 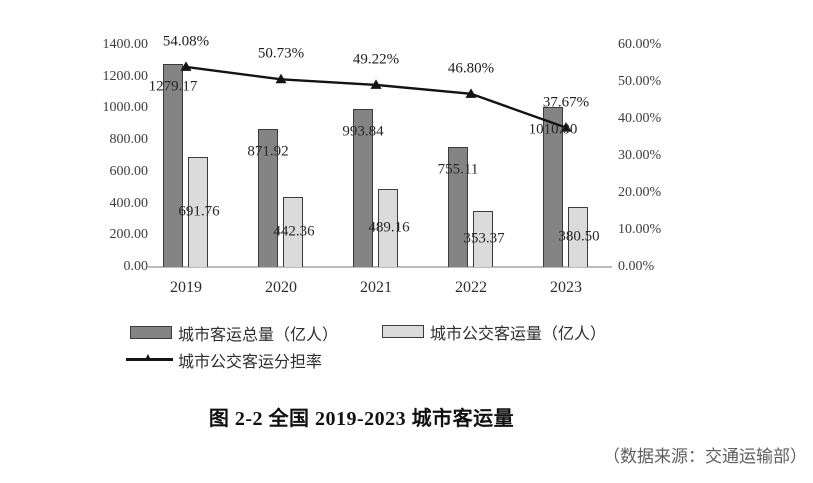 I want to click on right-axis-tick: 0.00%, so click(x=636, y=266).